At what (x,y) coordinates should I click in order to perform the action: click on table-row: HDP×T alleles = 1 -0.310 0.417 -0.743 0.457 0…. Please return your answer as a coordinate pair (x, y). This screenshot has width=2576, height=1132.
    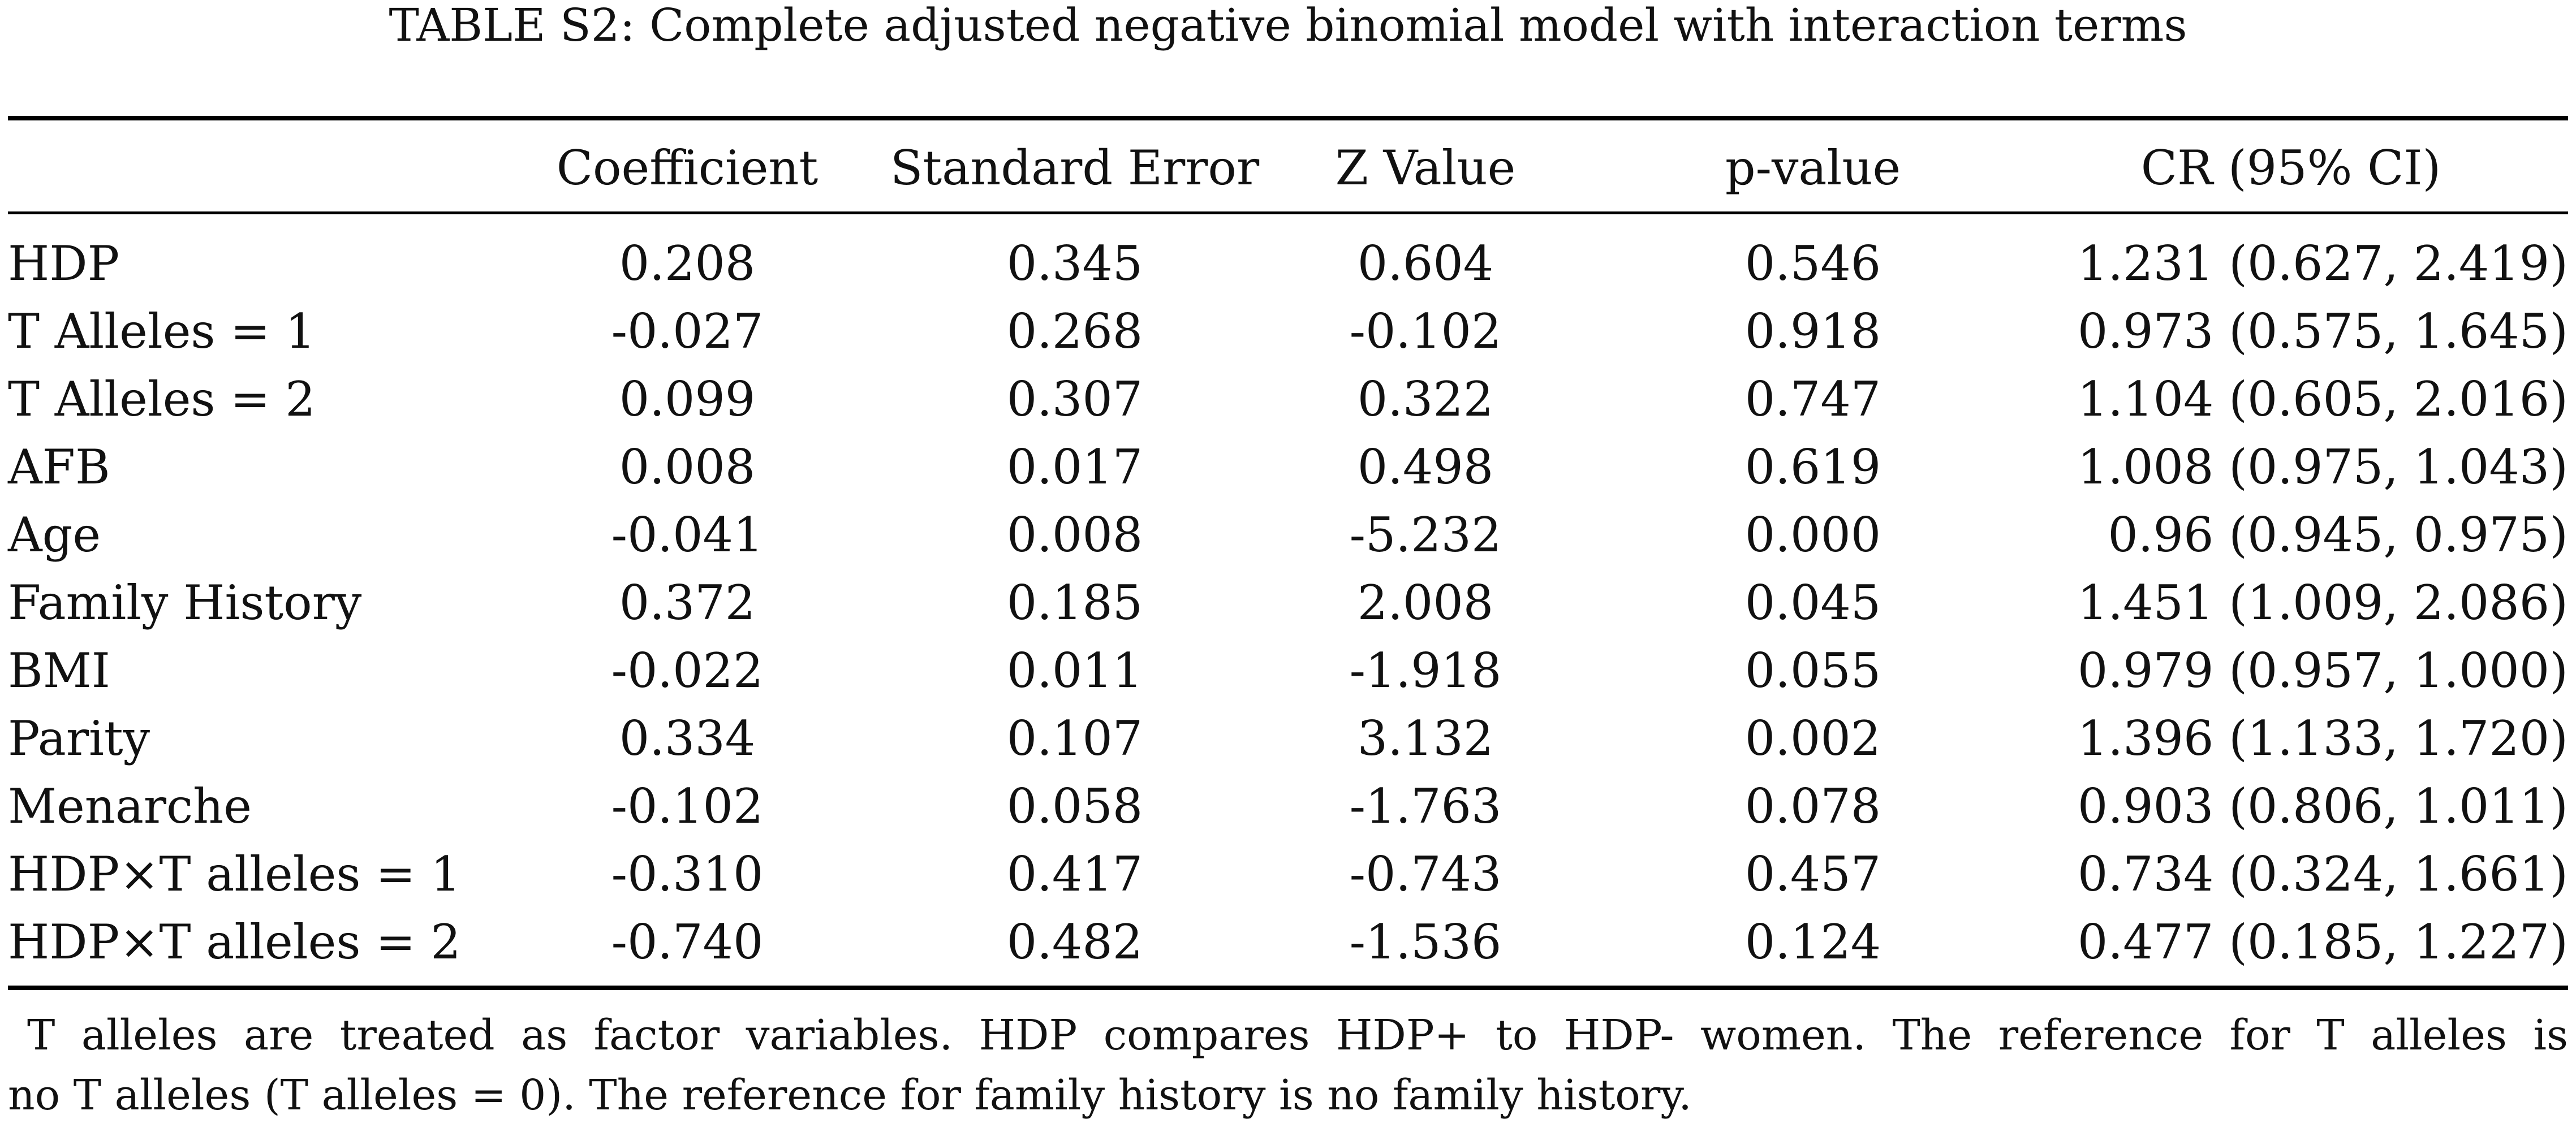
    Looking at the image, I should click on (1288, 874).